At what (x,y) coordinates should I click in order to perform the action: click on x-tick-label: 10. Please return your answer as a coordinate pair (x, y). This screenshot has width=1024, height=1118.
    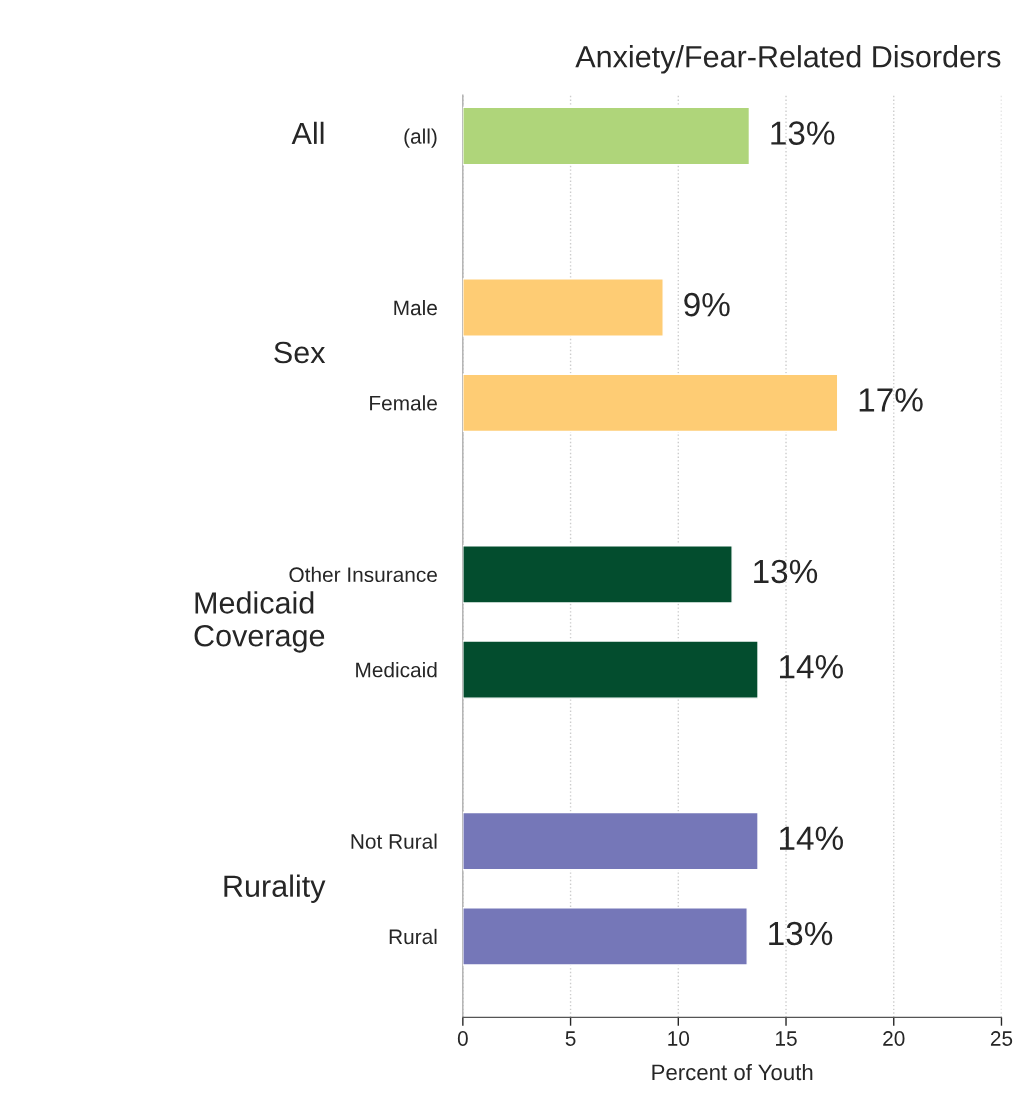
    Looking at the image, I should click on (679, 1038).